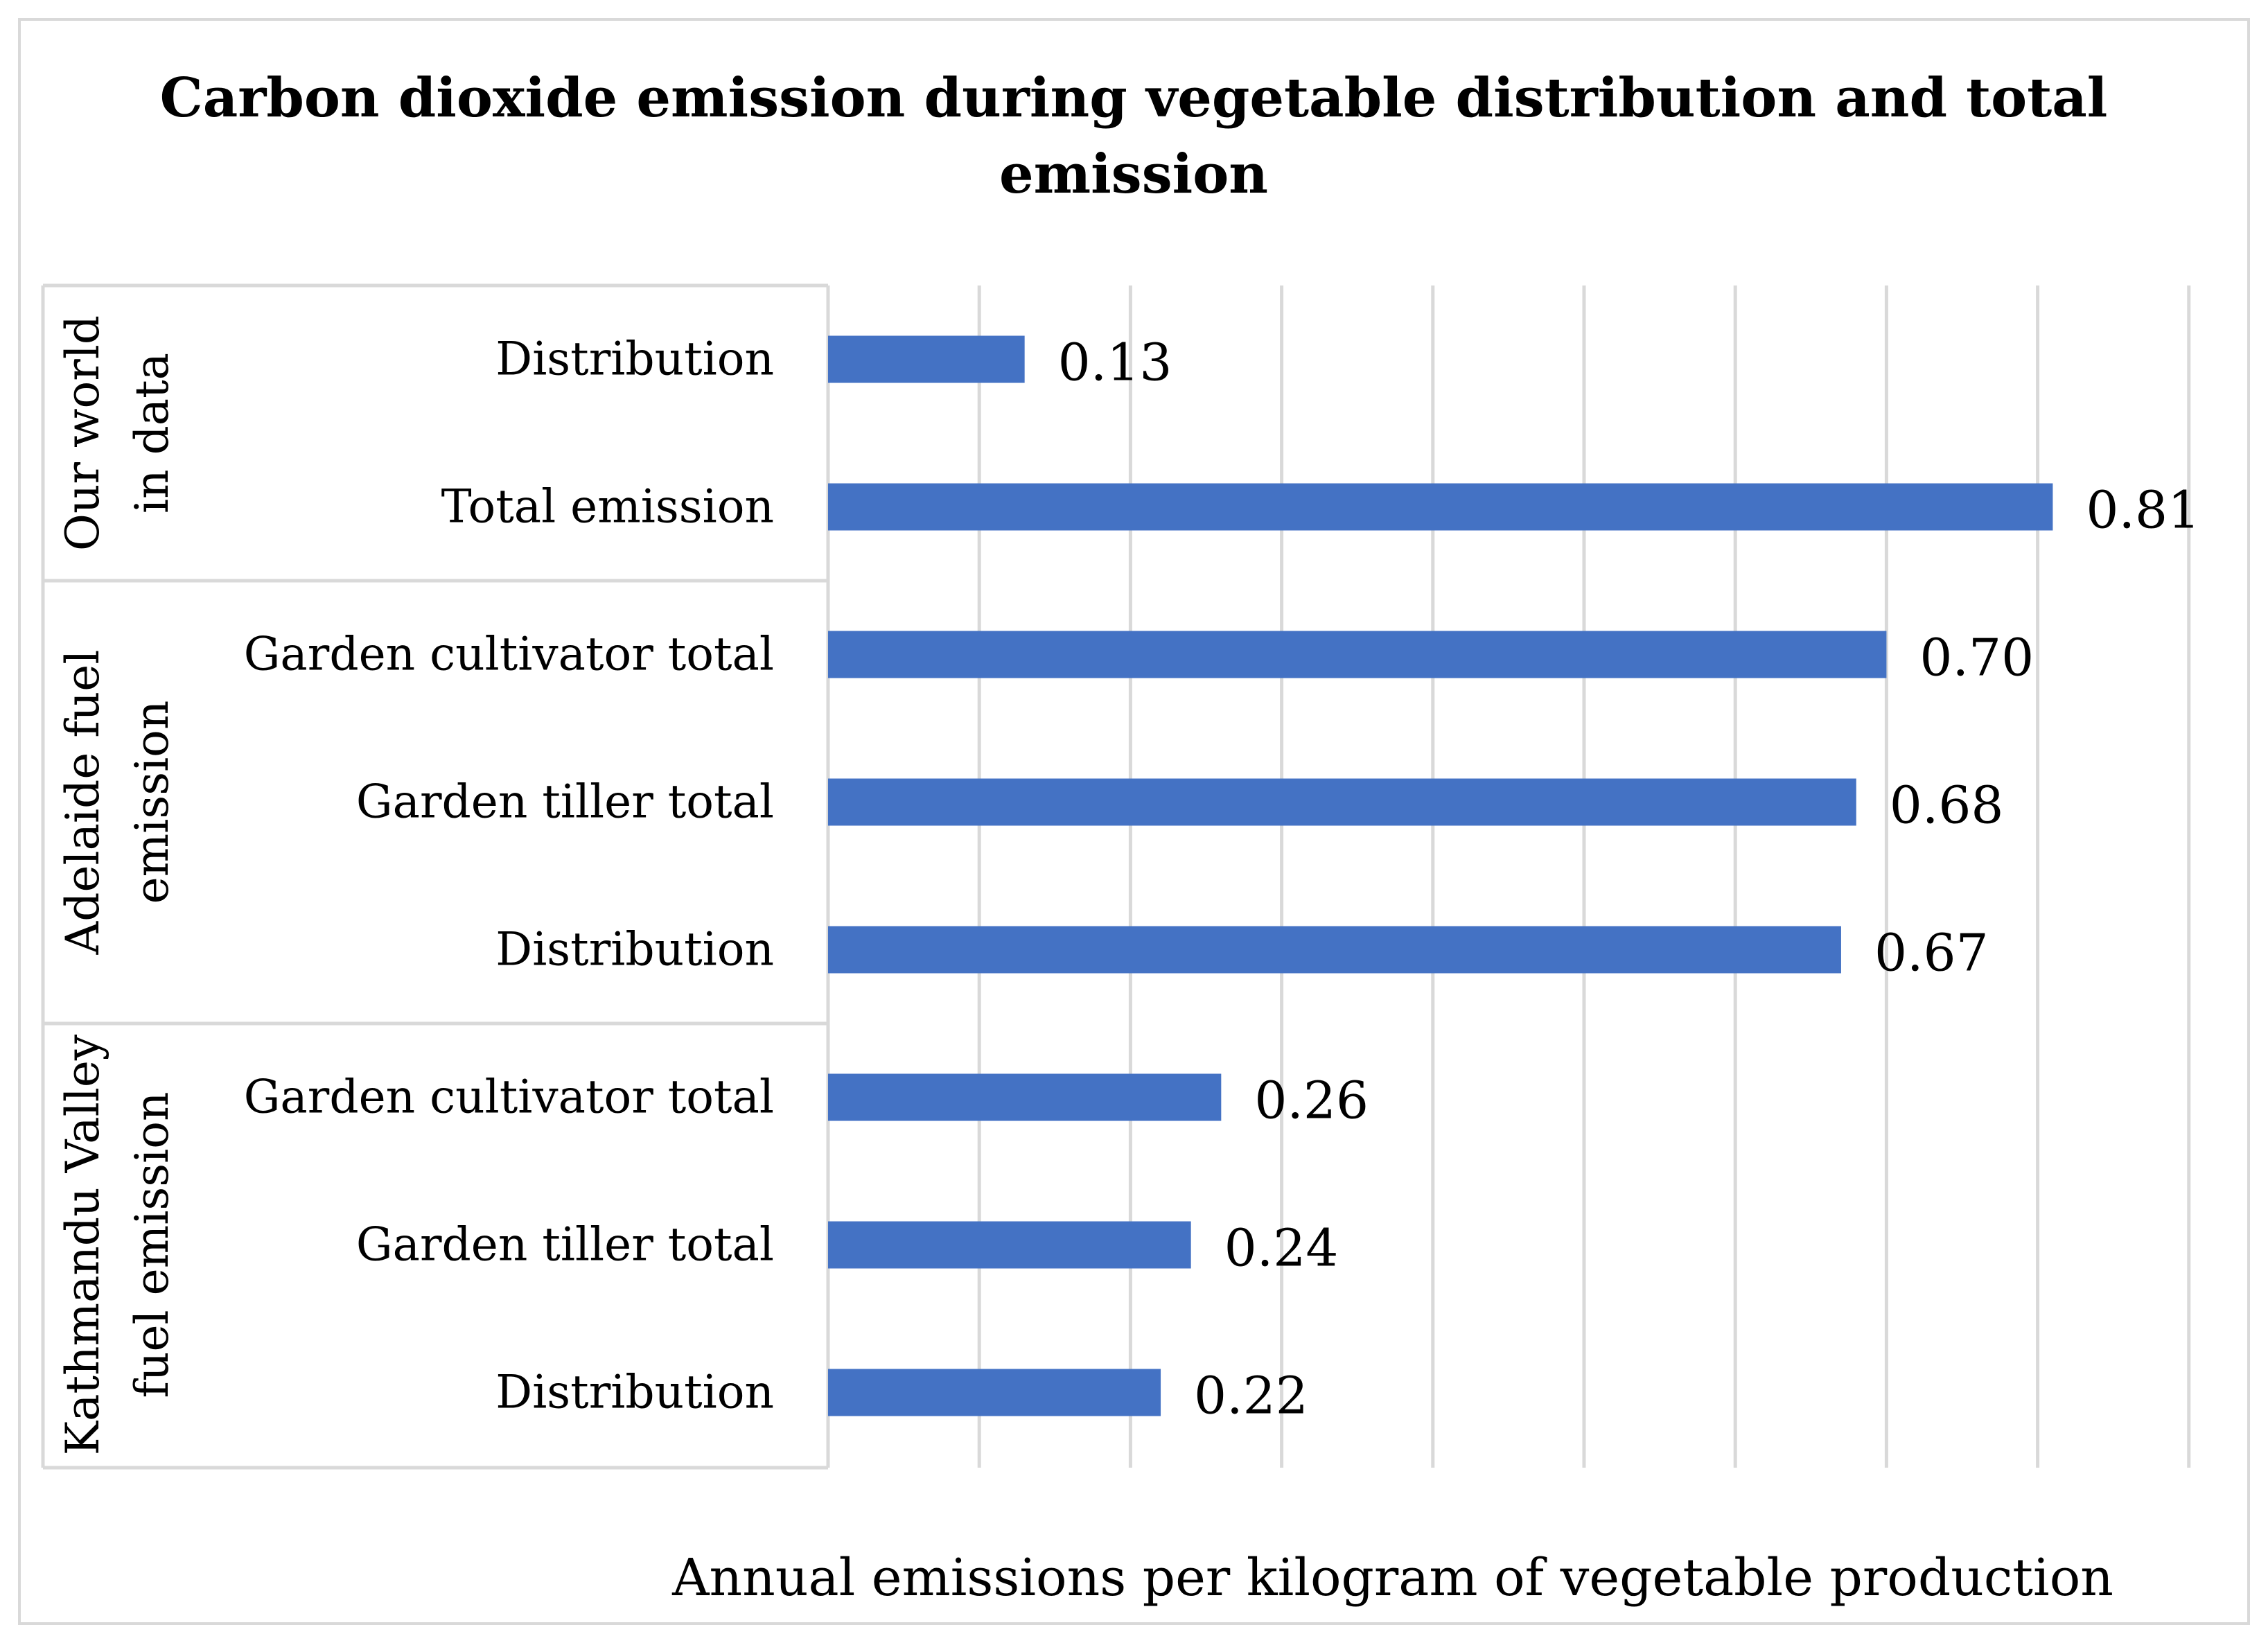 The width and height of the screenshot is (2268, 1643). I want to click on group-label-line: Kathmandu Valley, so click(82, 1244).